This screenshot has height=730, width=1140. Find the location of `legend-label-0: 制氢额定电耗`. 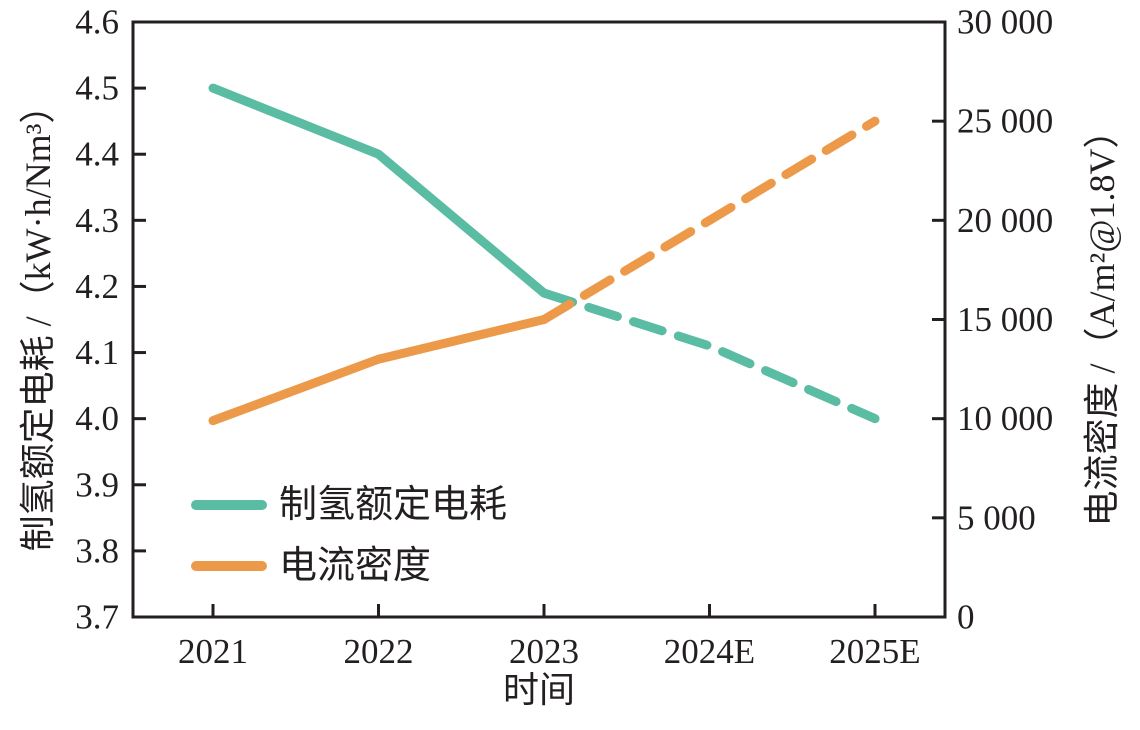

legend-label-0: 制氢额定电耗 is located at coordinates (393, 505).